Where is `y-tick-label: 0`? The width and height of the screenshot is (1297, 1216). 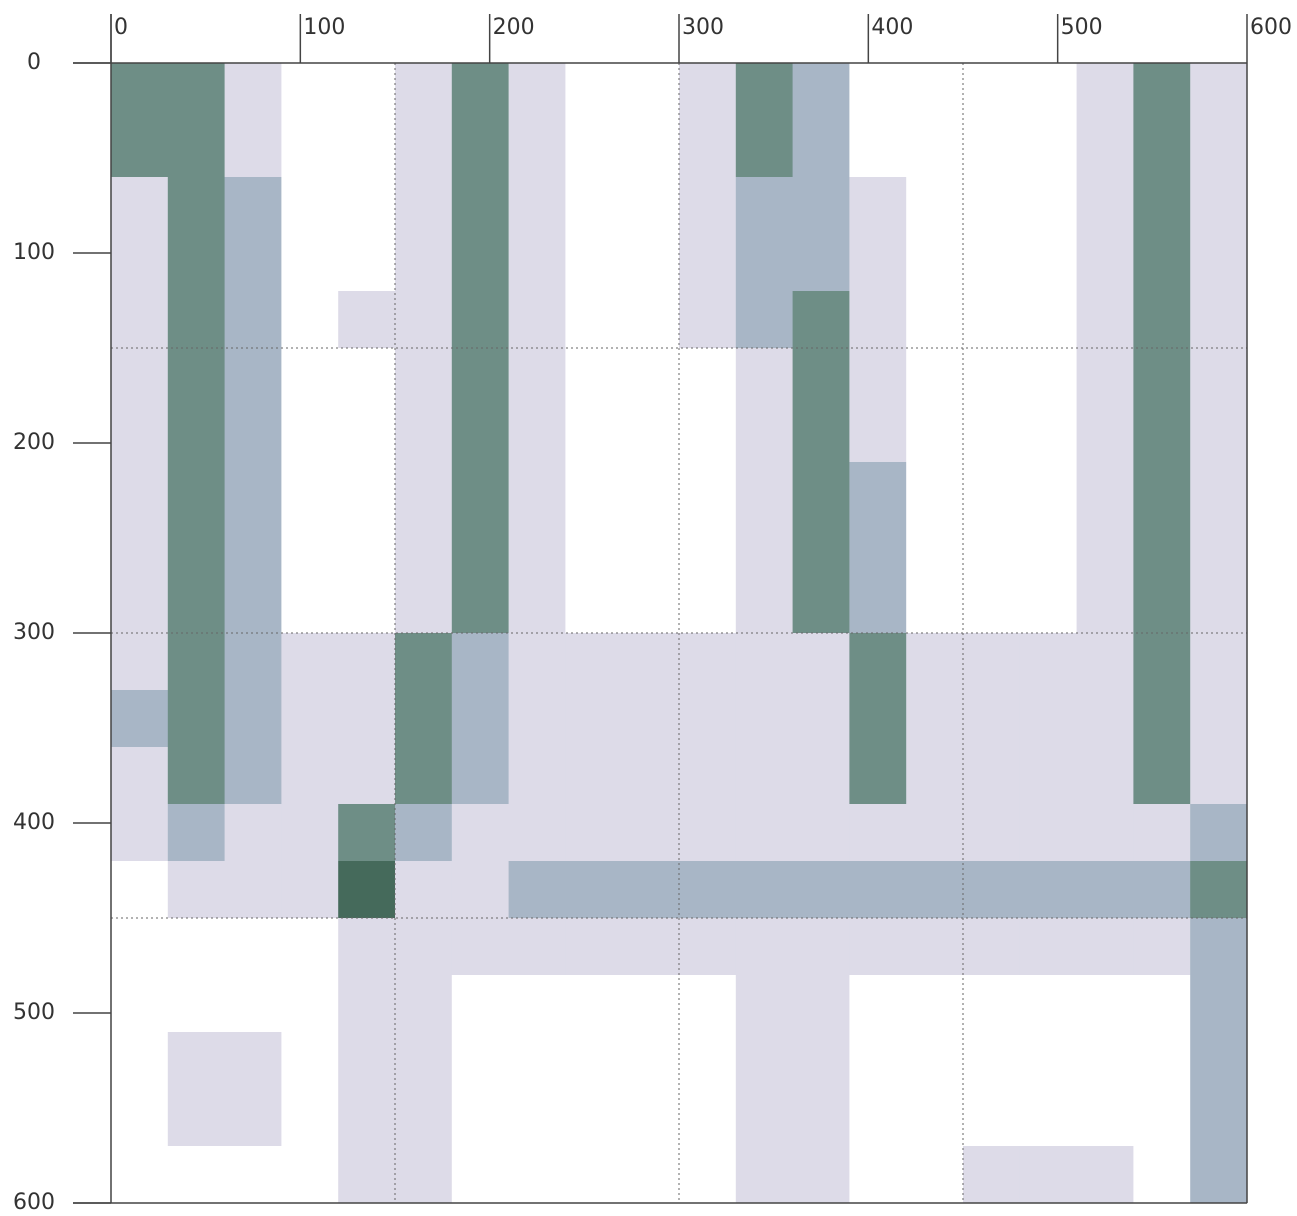 y-tick-label: 0 is located at coordinates (34, 62).